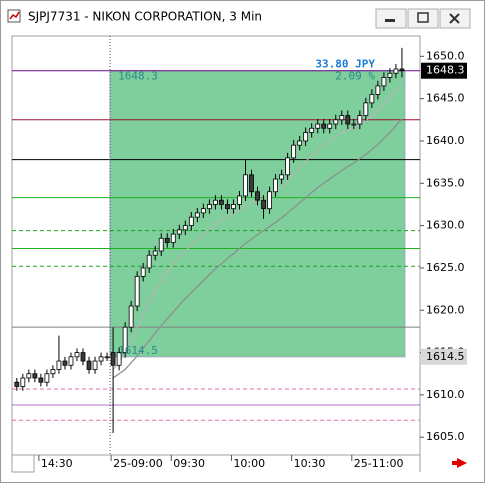 The image size is (485, 483). What do you see at coordinates (445, 55) in the screenshot?
I see `y-tick-label: 1650.0` at bounding box center [445, 55].